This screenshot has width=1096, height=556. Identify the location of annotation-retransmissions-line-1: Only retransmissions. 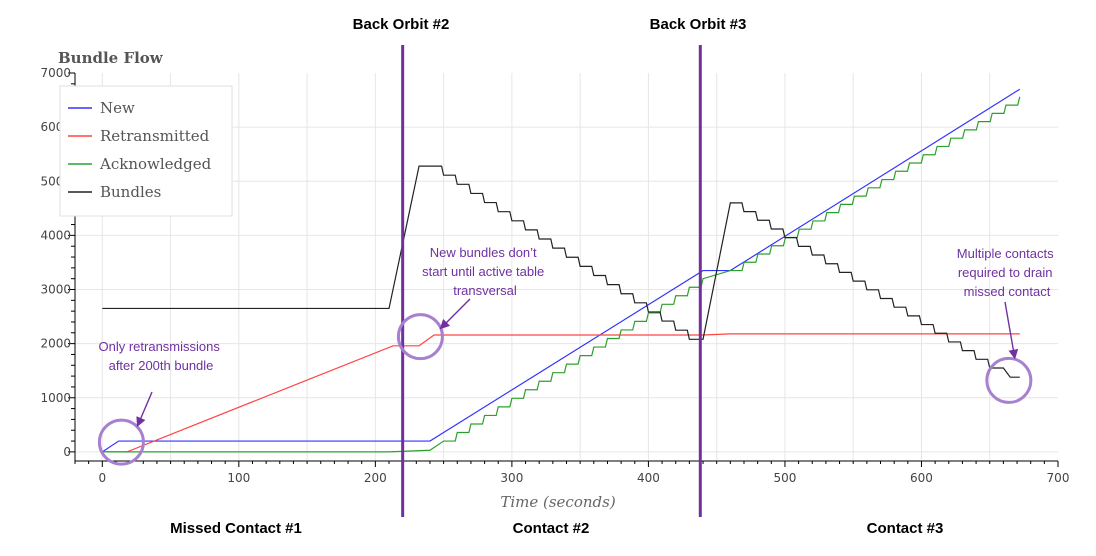
(160, 346).